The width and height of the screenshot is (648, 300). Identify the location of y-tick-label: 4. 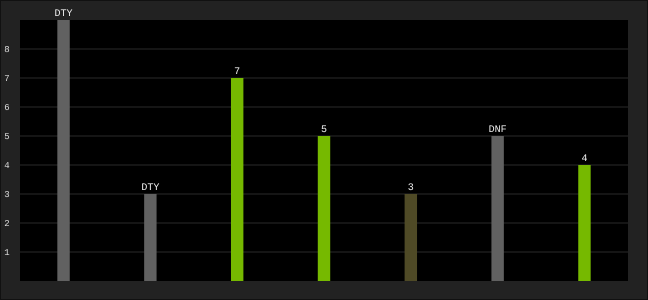
(7, 166).